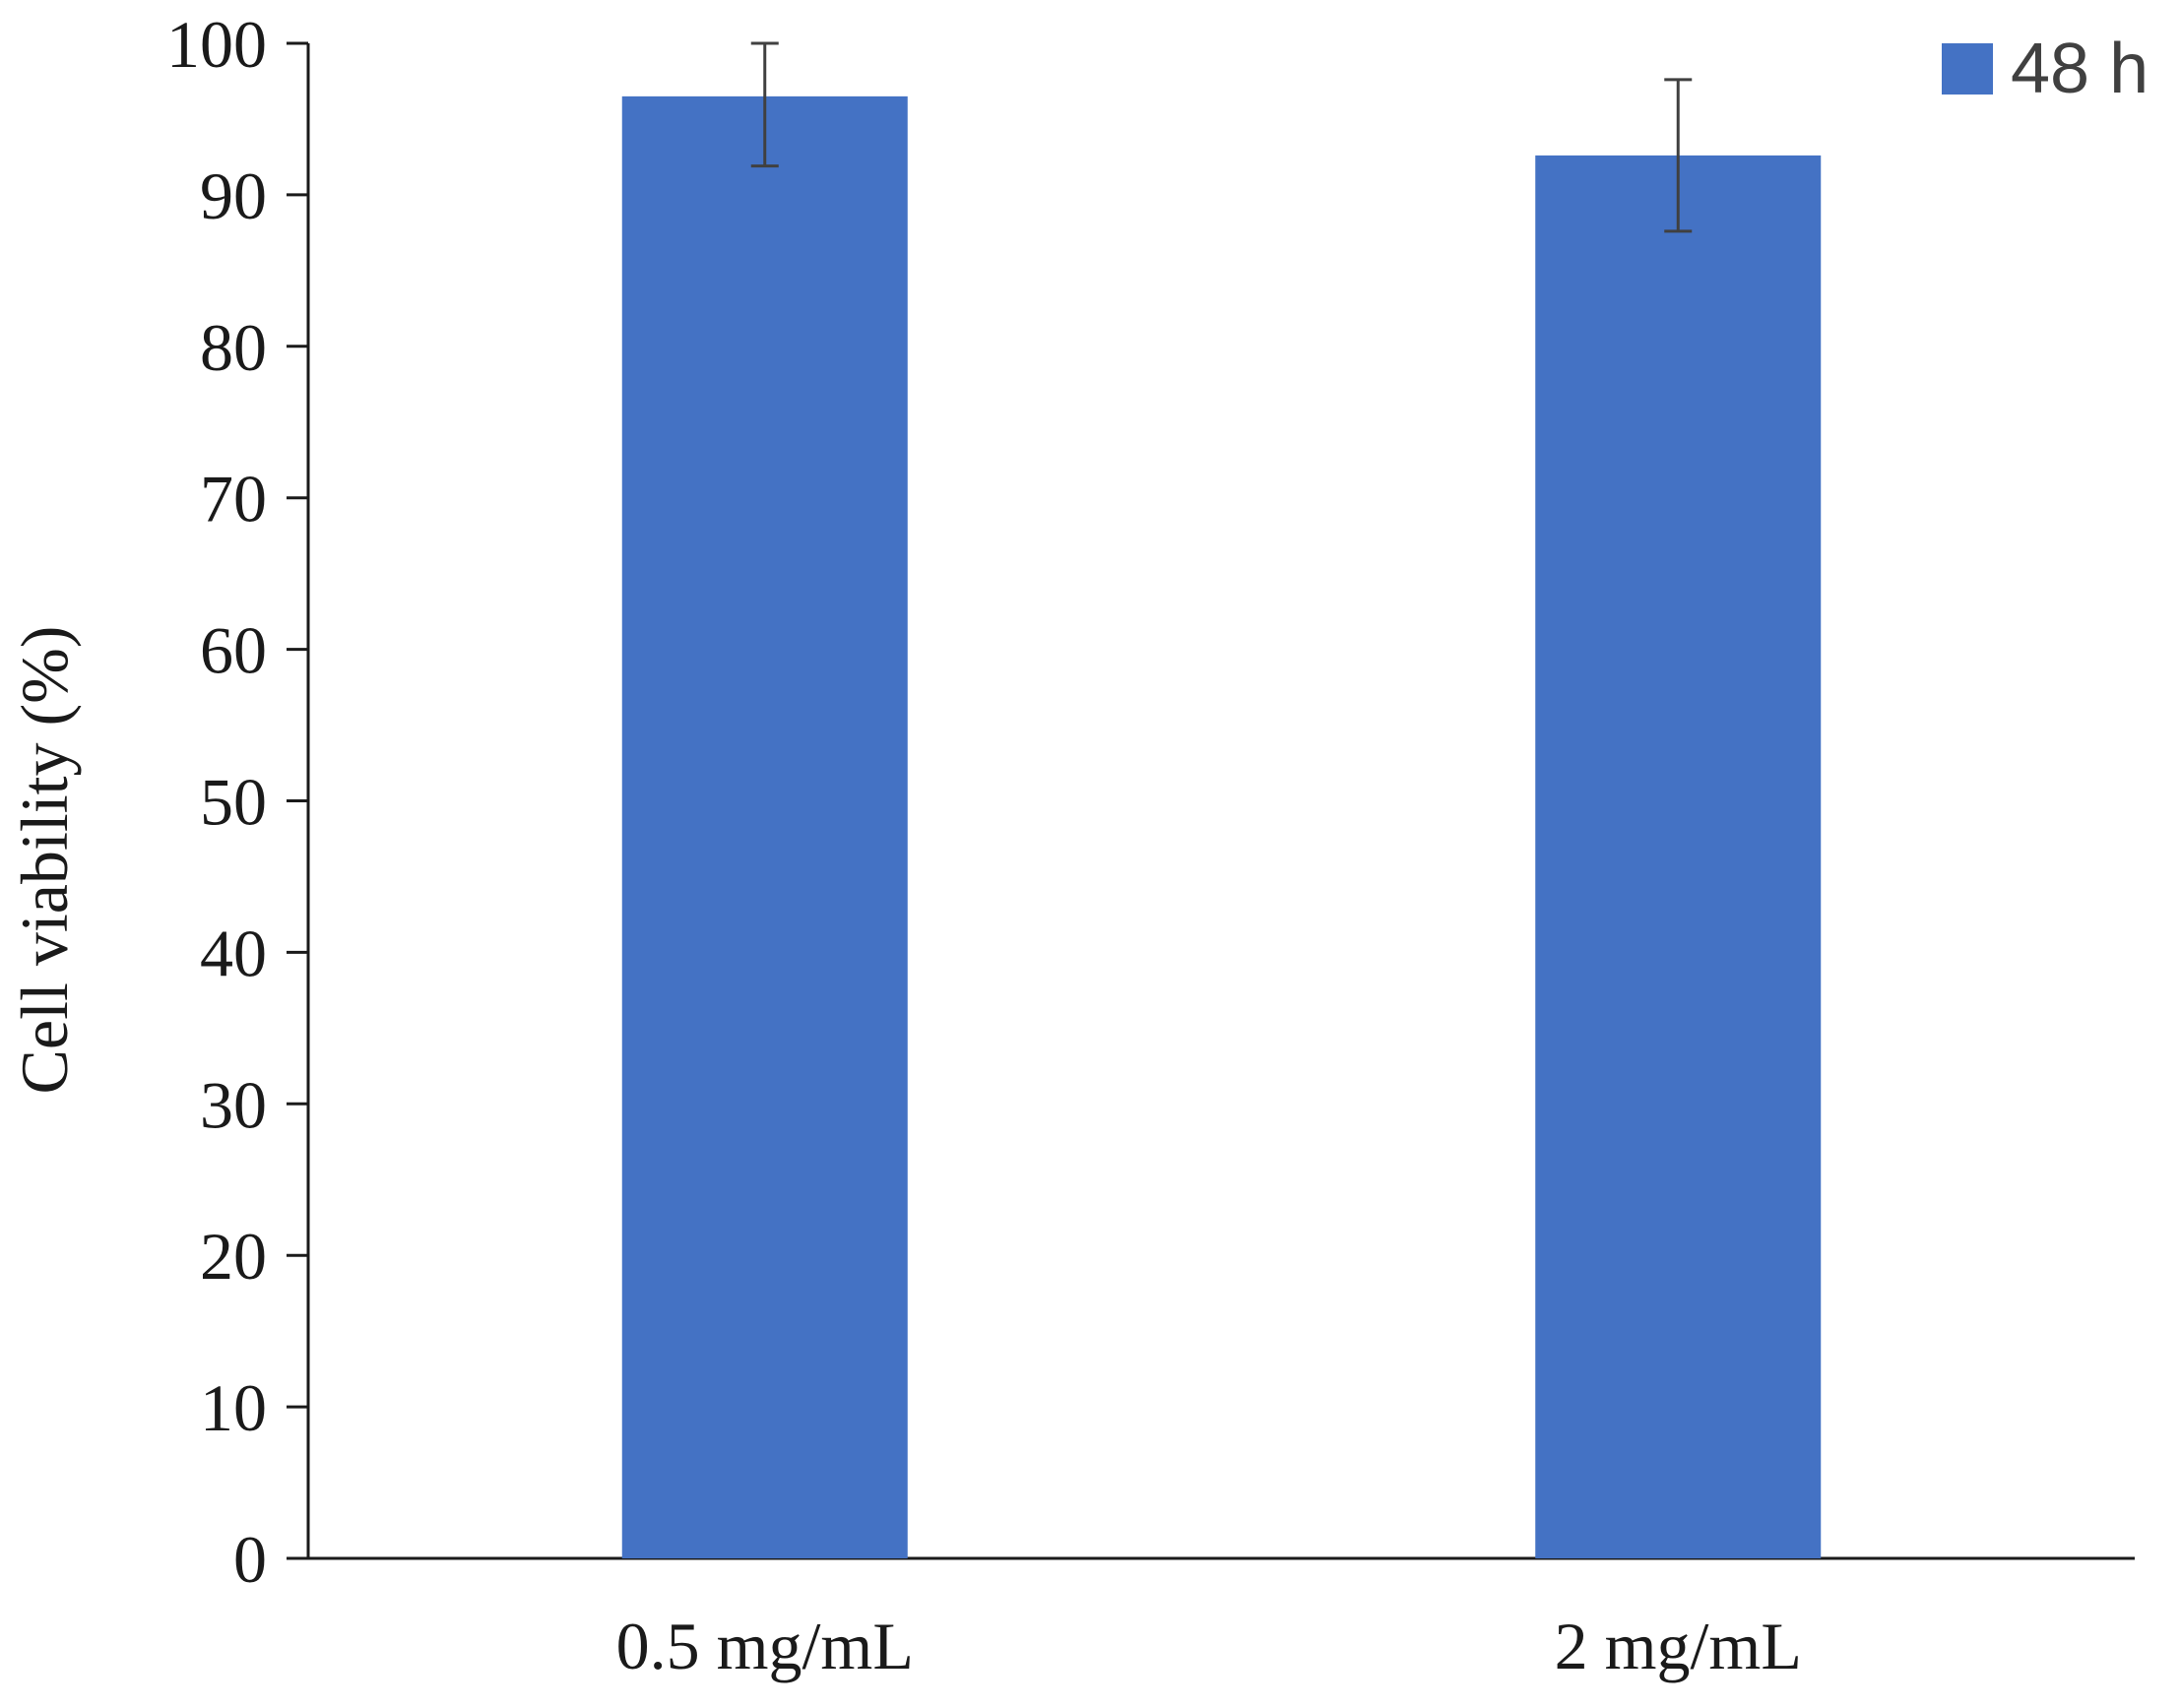  What do you see at coordinates (233, 650) in the screenshot?
I see `y-tick-label: 60` at bounding box center [233, 650].